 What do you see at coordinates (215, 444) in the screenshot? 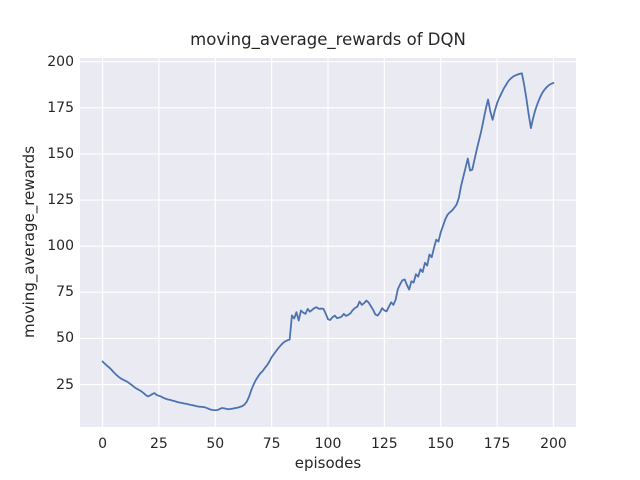
I see `x-tick-label: 50` at bounding box center [215, 444].